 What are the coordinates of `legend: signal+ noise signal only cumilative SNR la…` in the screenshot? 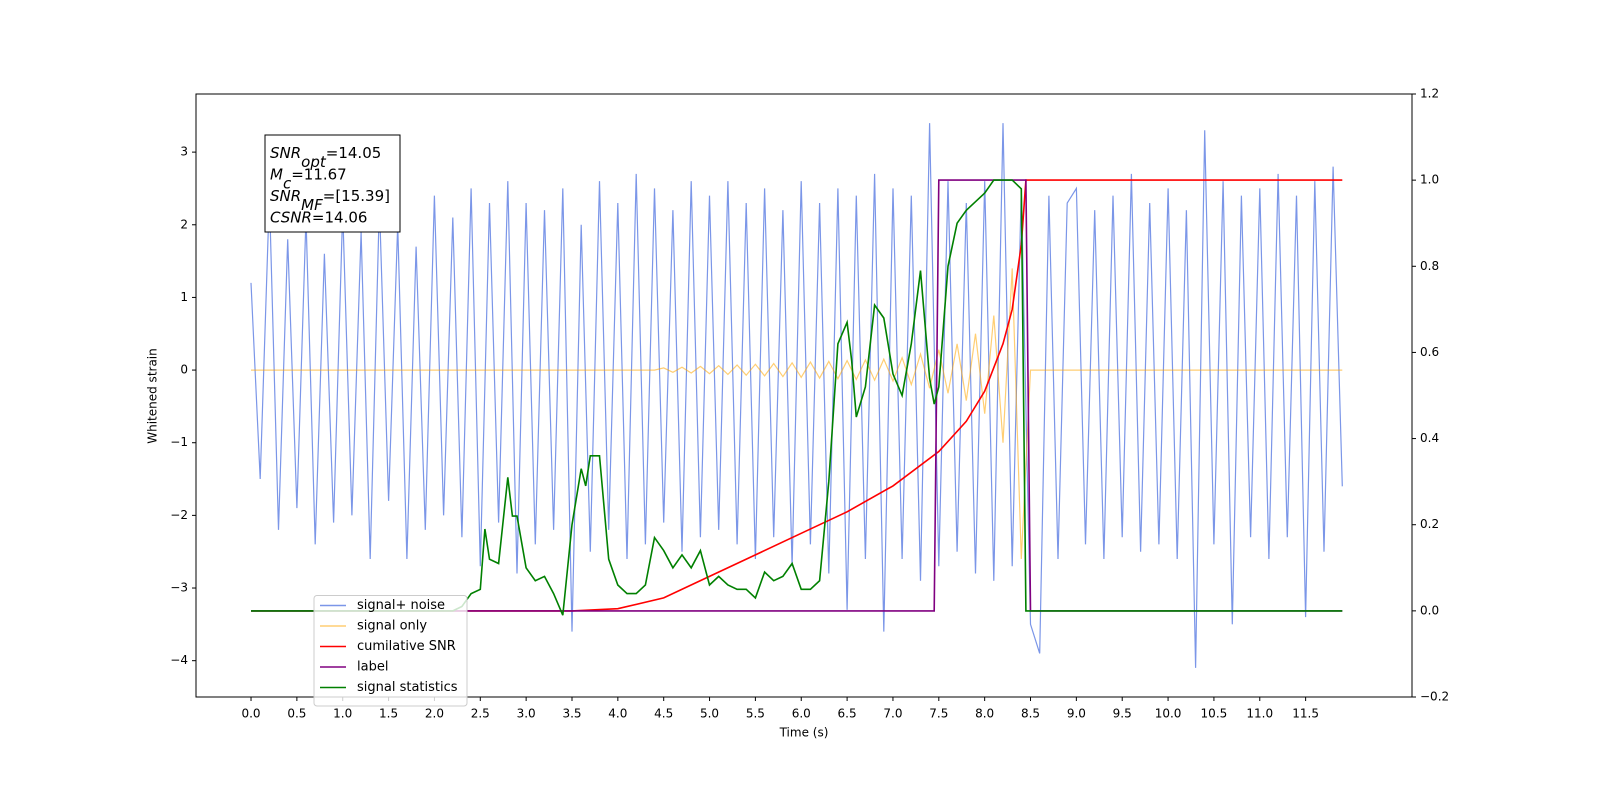 It's located at (390, 651).